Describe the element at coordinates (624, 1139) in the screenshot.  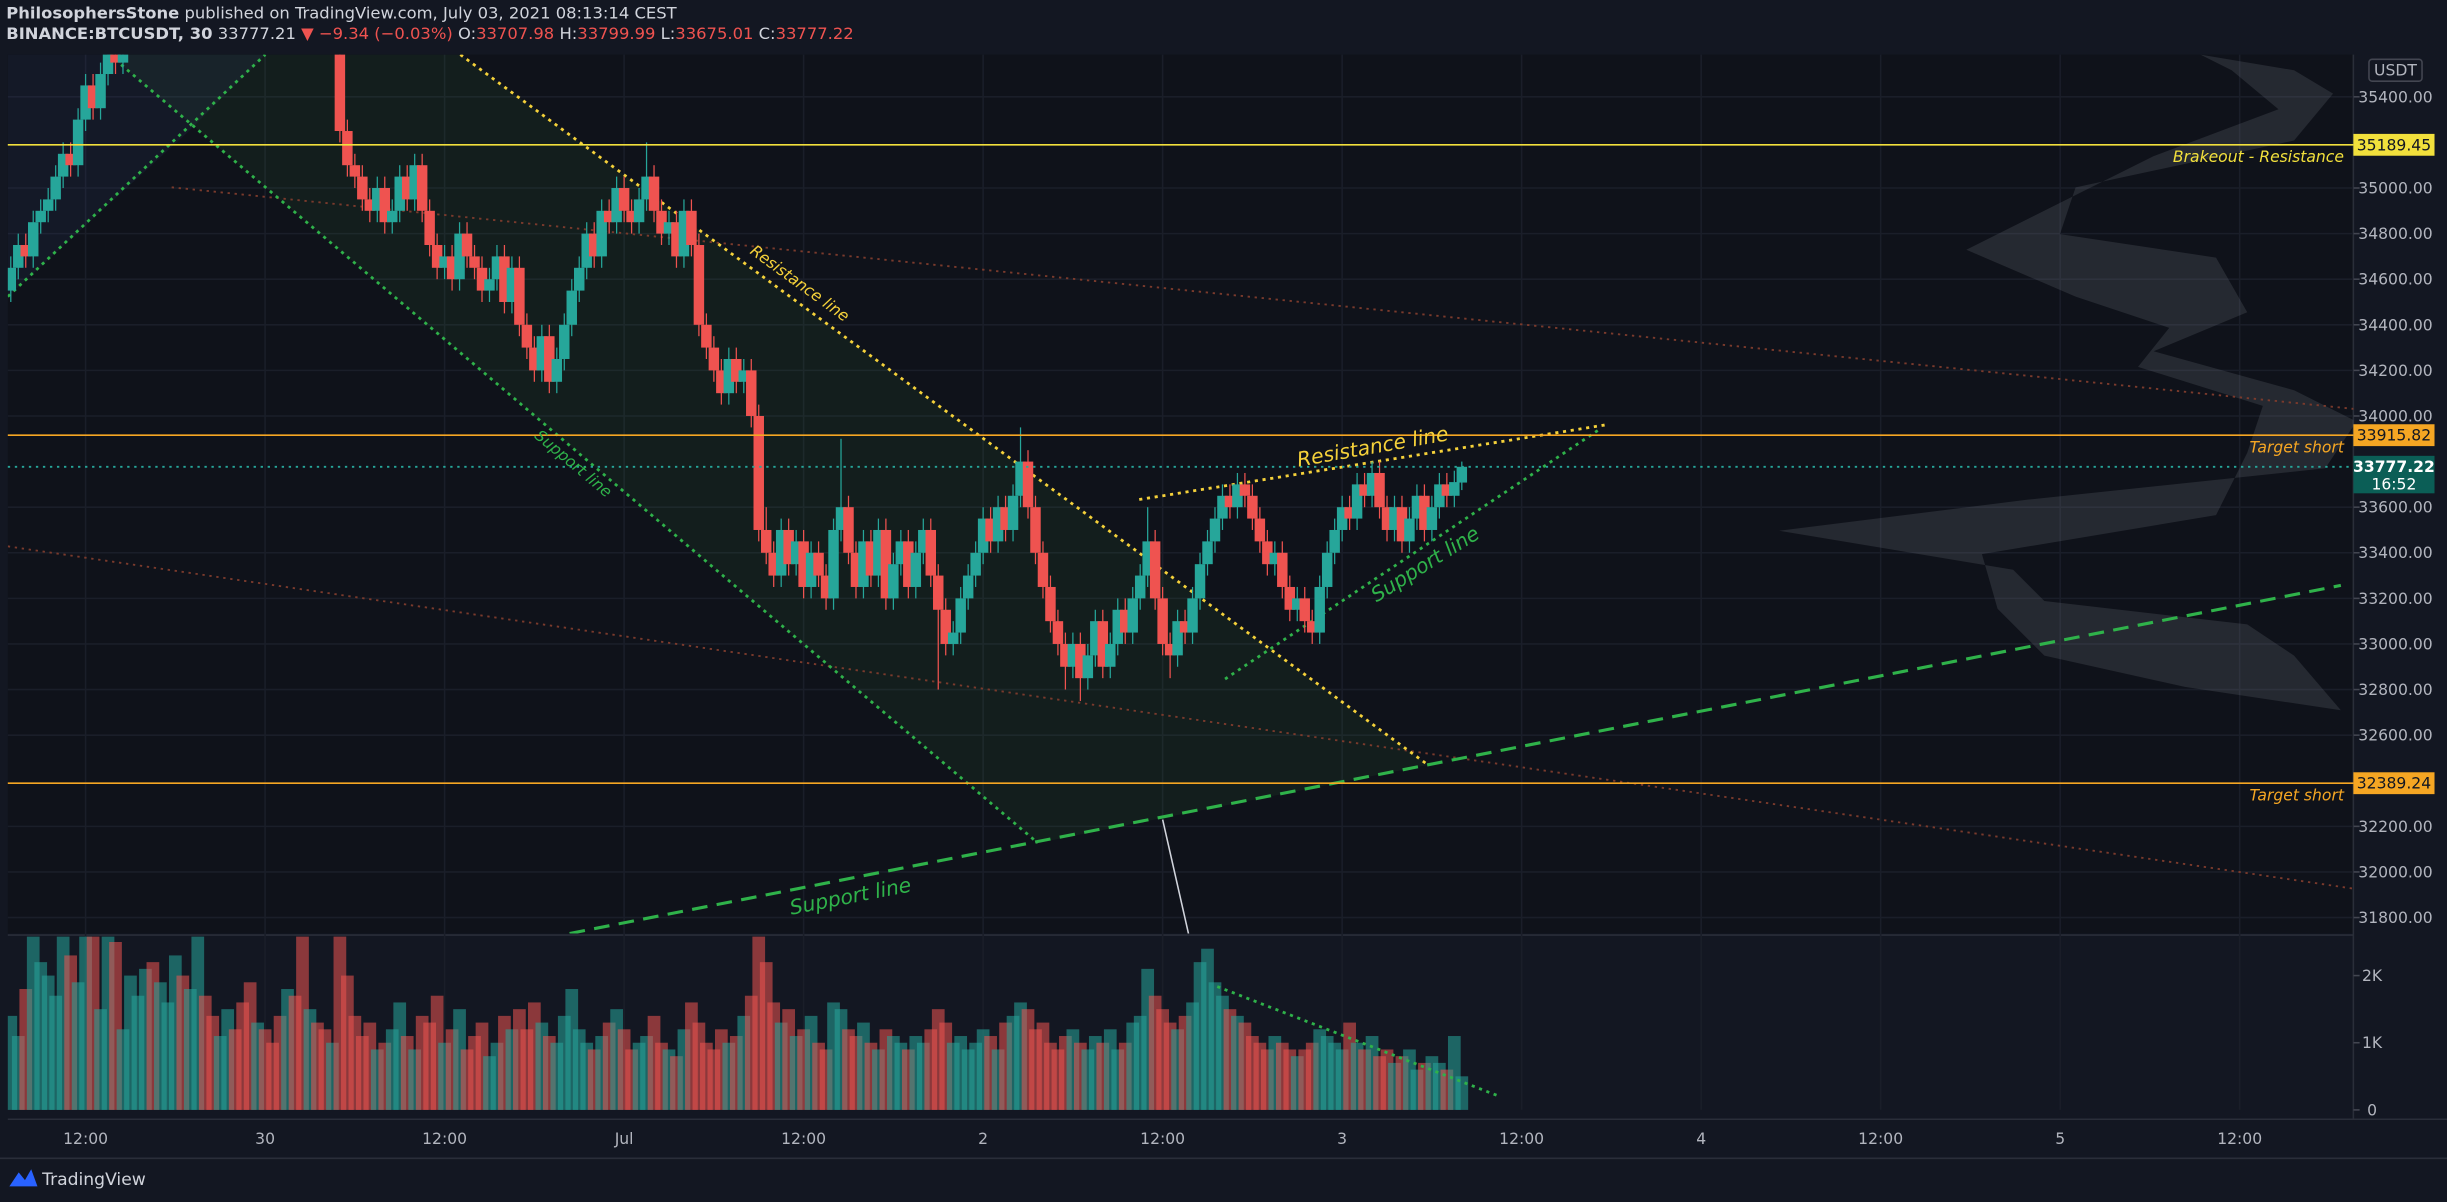
I see `x-tick-label: Jul` at that location.